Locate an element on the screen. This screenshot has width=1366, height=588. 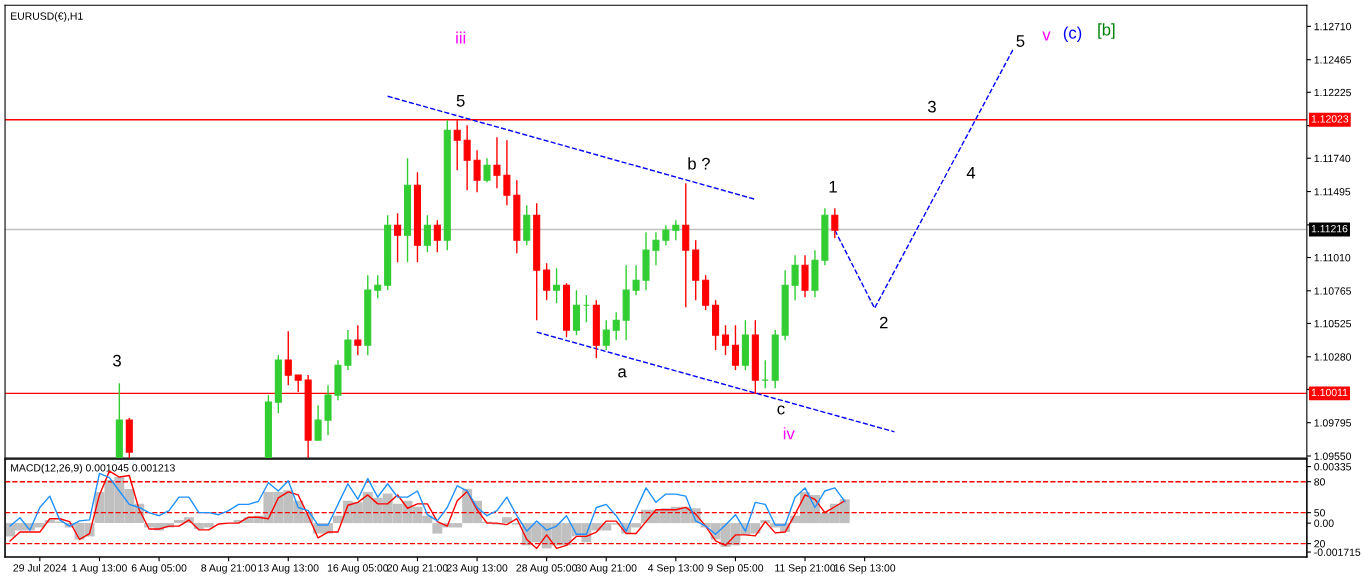
annotation: 4 is located at coordinates (971, 173).